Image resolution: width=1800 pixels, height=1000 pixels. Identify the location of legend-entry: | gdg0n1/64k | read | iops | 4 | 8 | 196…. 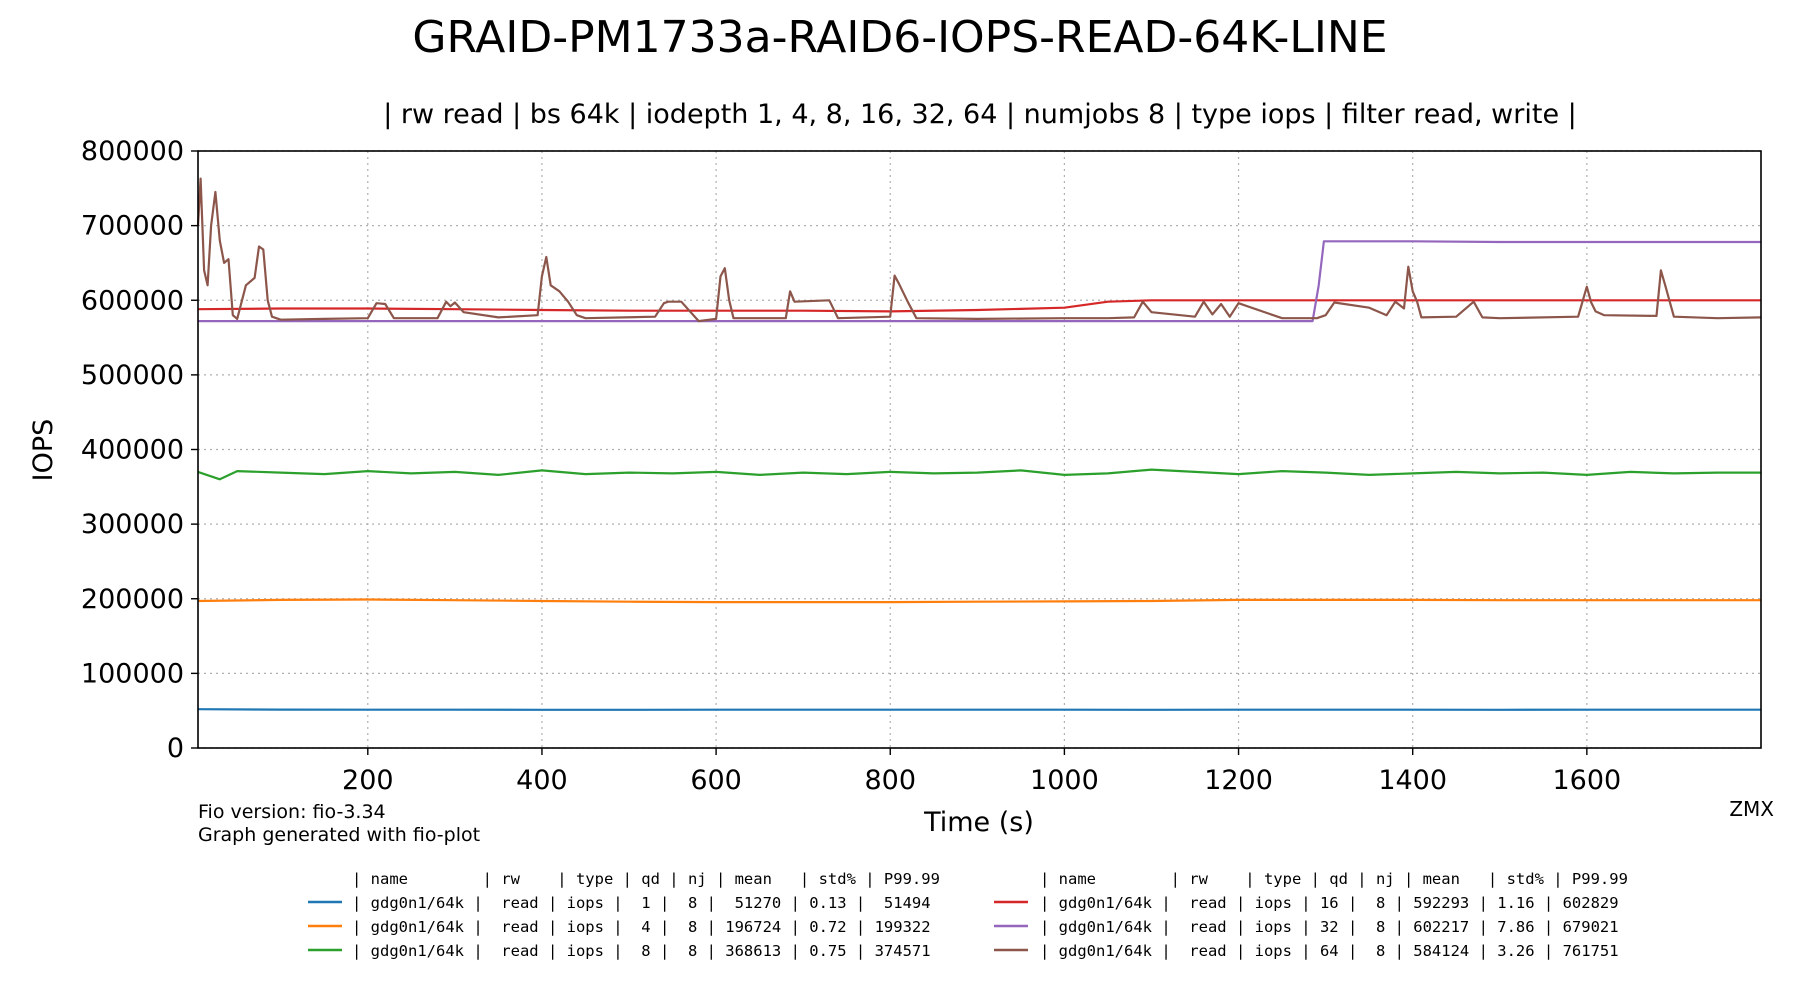
(641, 927).